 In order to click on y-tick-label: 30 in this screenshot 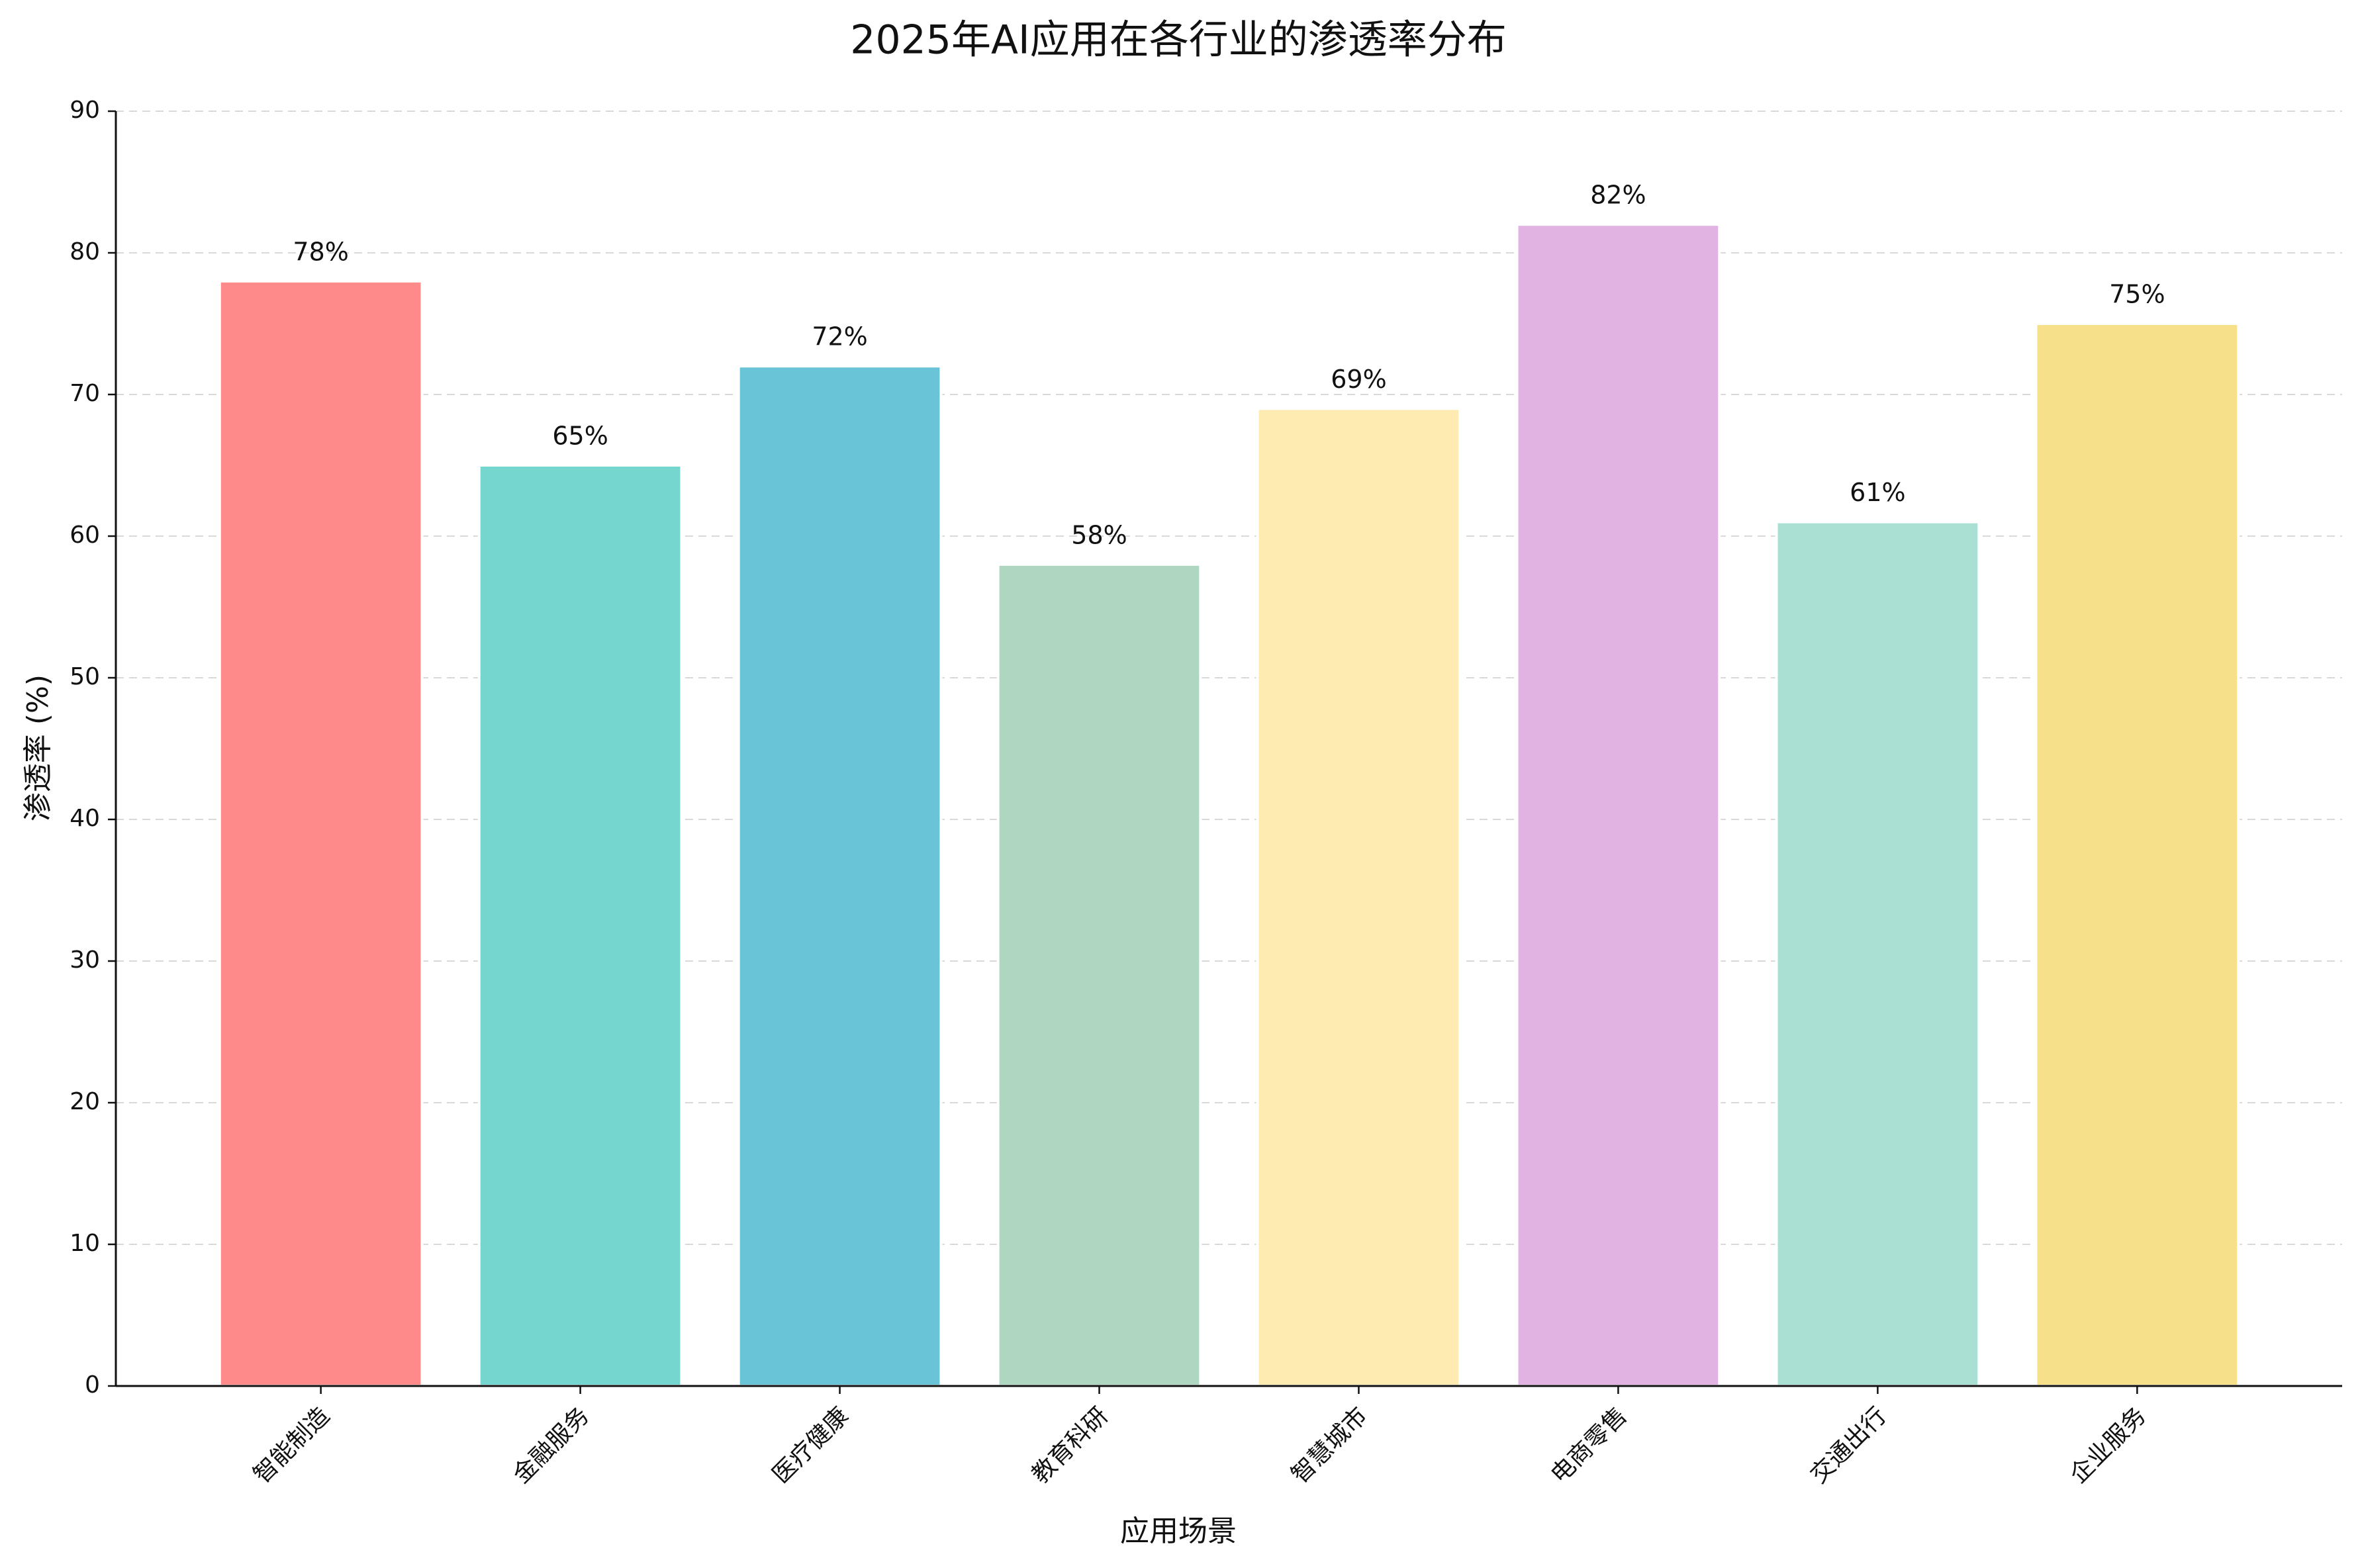, I will do `click(85, 960)`.